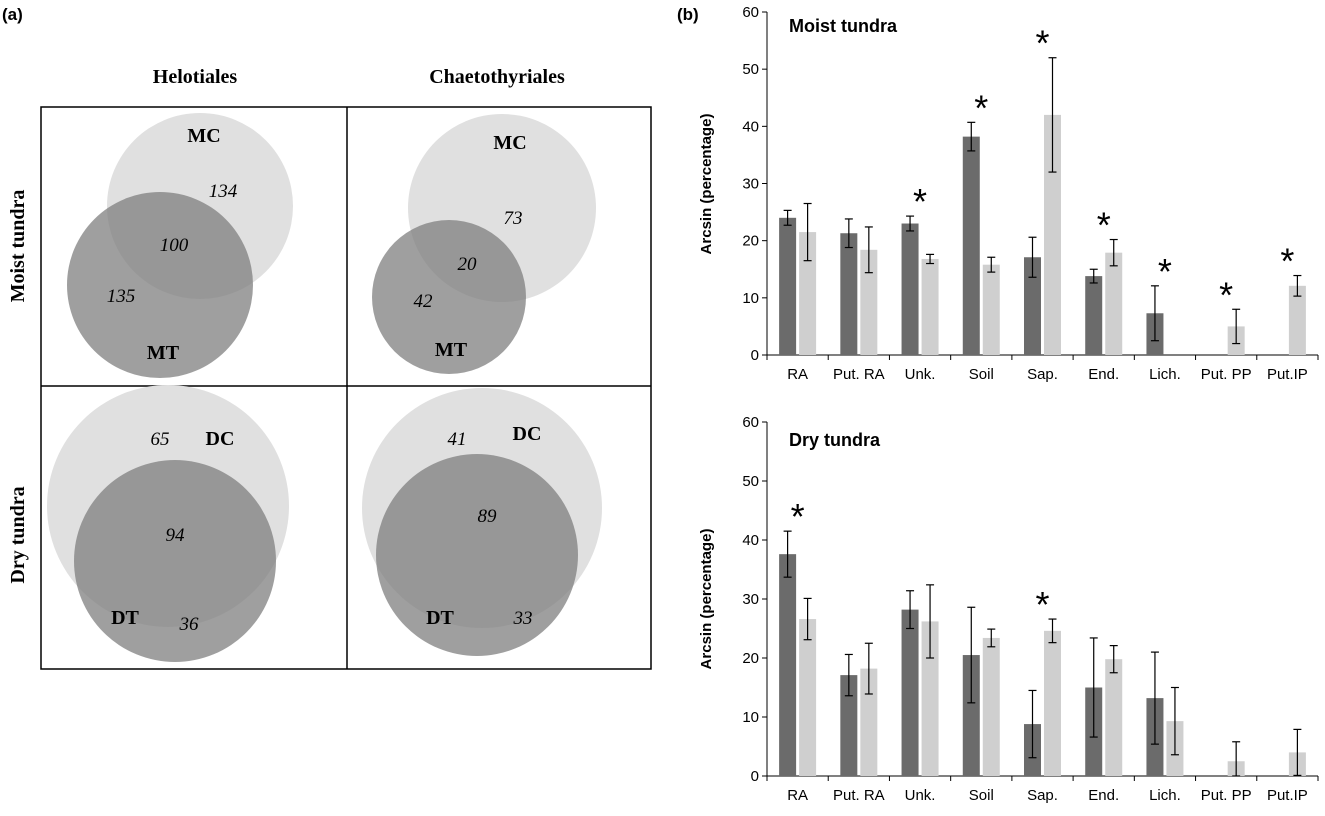 The width and height of the screenshot is (1325, 816). I want to click on venn-bottom-only-count: 42, so click(424, 301).